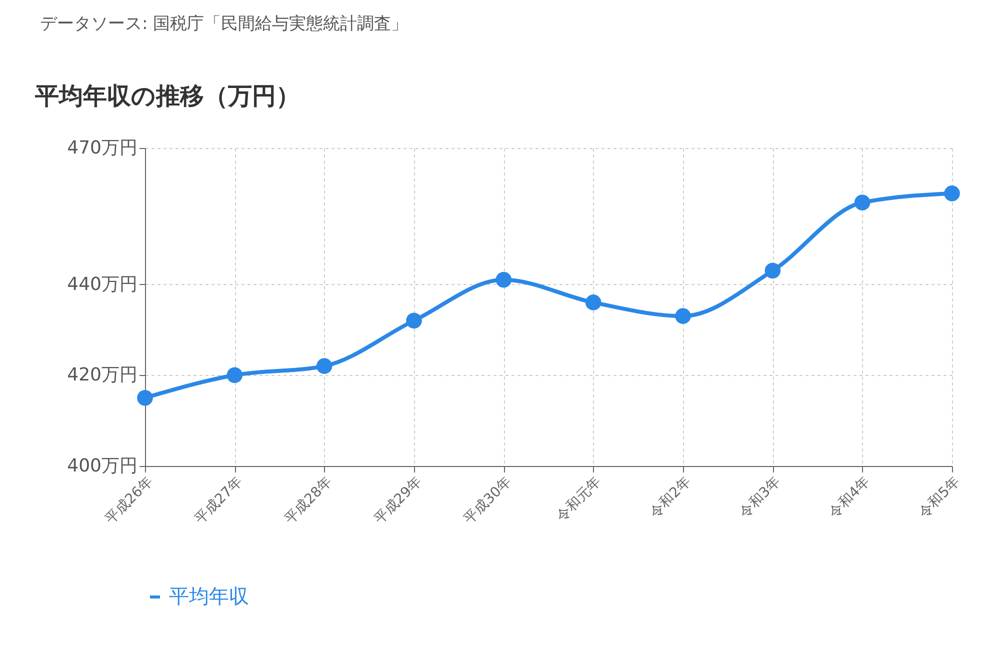 The height and width of the screenshot is (650, 1000). Describe the element at coordinates (102, 148) in the screenshot. I see `y-tick-label: 470万円` at that location.